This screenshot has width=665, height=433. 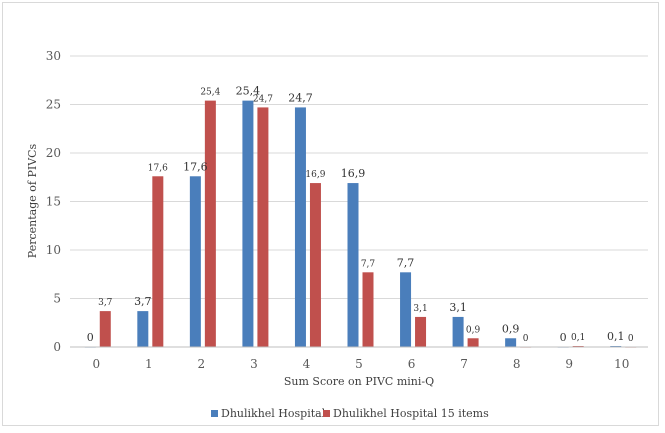 What do you see at coordinates (53, 250) in the screenshot?
I see `y-tick-label: 10` at bounding box center [53, 250].